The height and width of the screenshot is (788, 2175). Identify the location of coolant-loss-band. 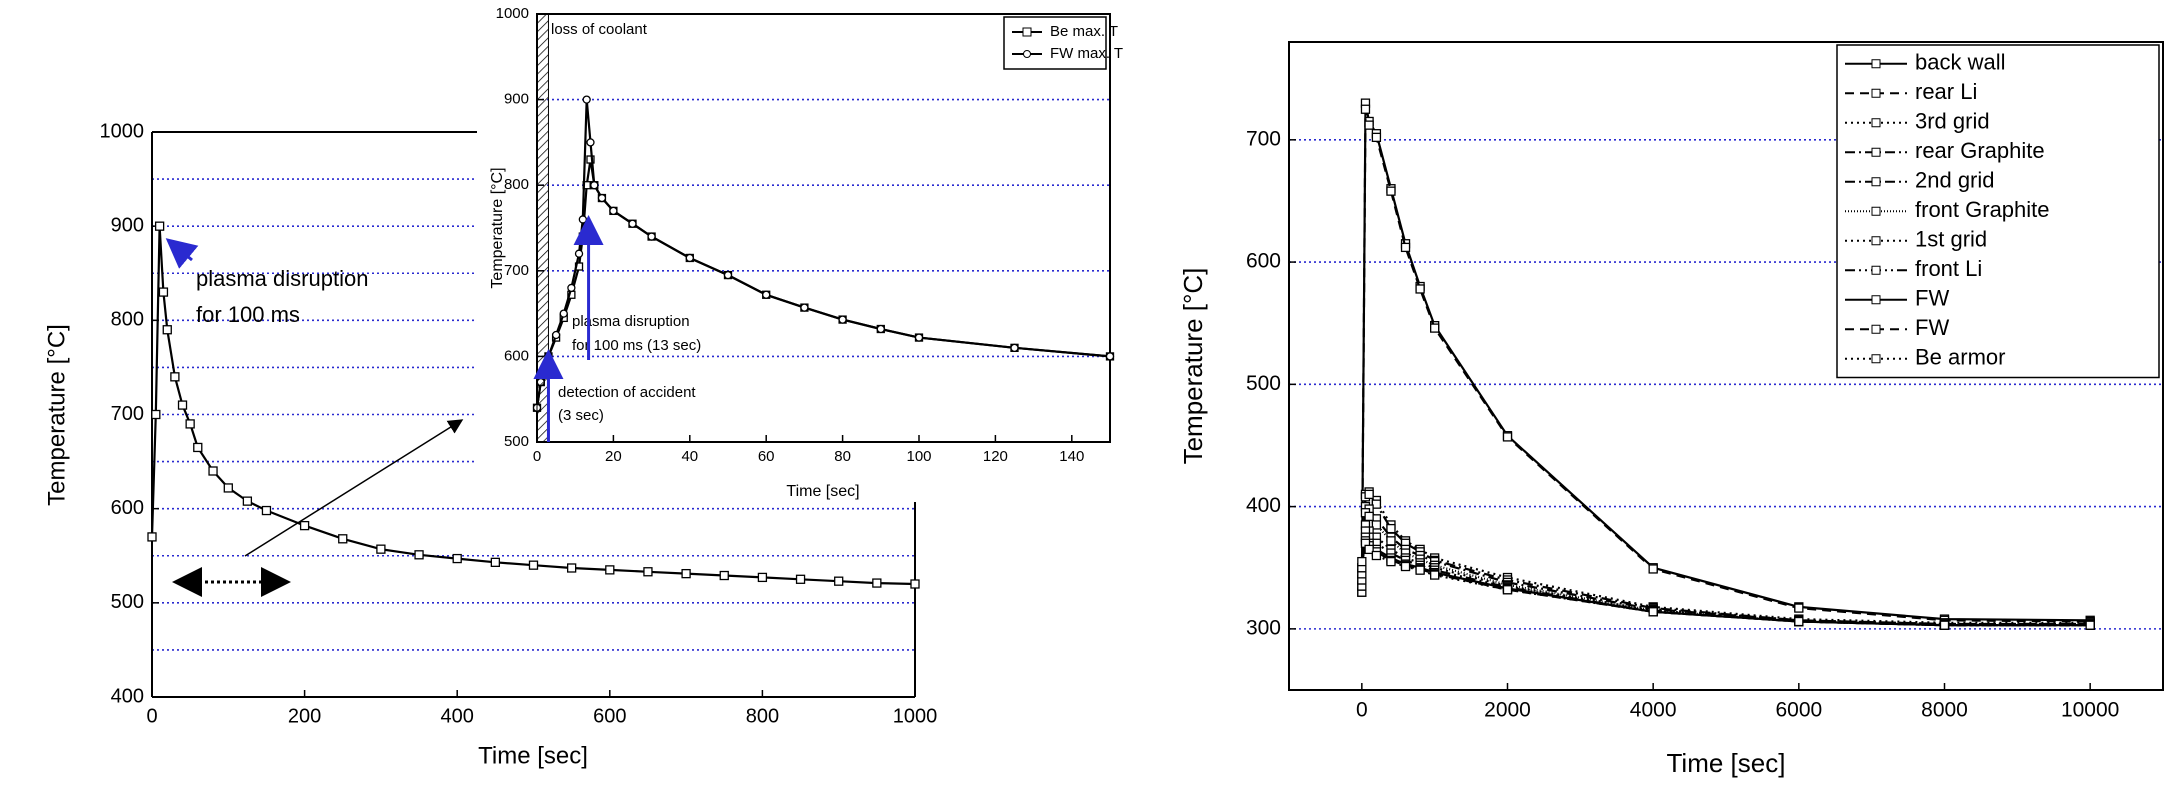
(542, 228).